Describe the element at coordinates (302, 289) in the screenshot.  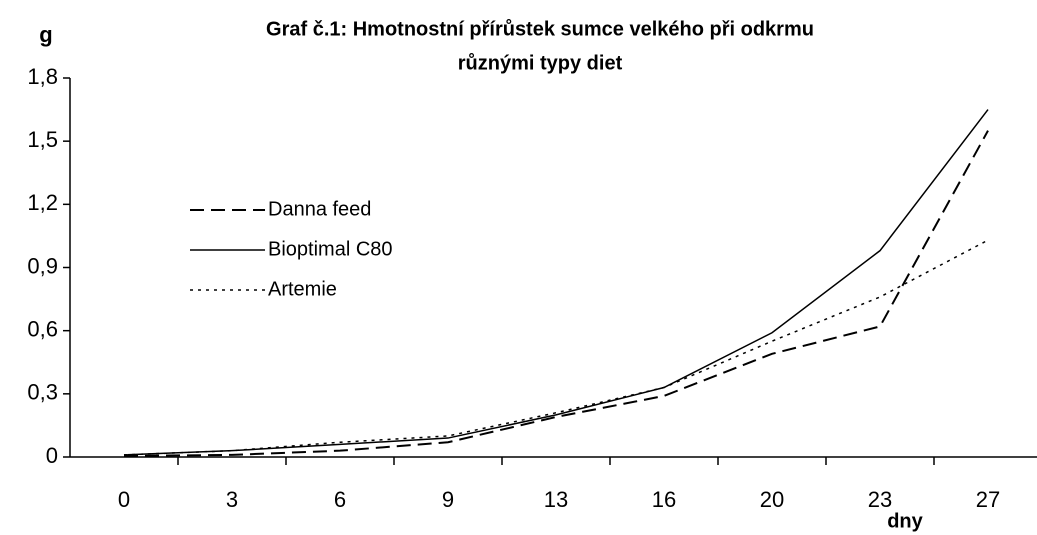
I see `legend-label: Artemie` at that location.